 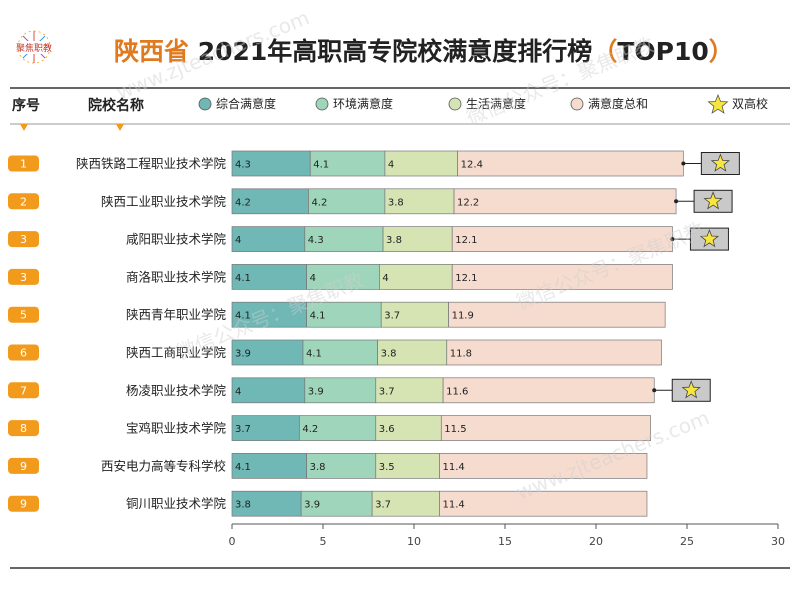 What do you see at coordinates (472, 165) in the screenshot?
I see `value-label-total: 12.4` at bounding box center [472, 165].